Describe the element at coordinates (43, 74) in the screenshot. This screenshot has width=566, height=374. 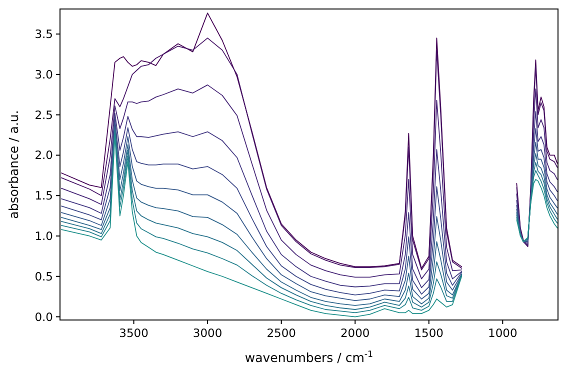
I see `y-tick-label: 3.0` at that location.